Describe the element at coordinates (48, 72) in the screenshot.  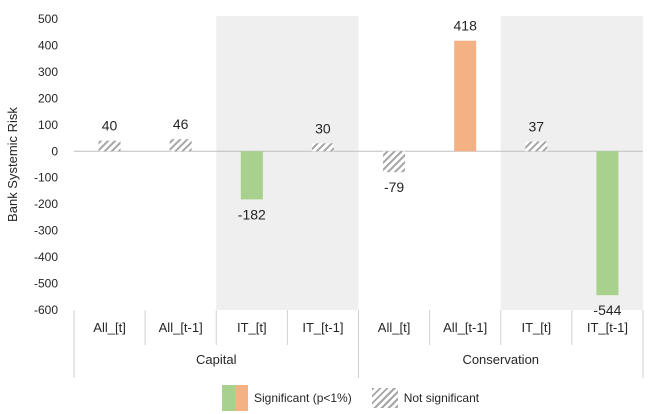
I see `y-tick-label: 300` at that location.